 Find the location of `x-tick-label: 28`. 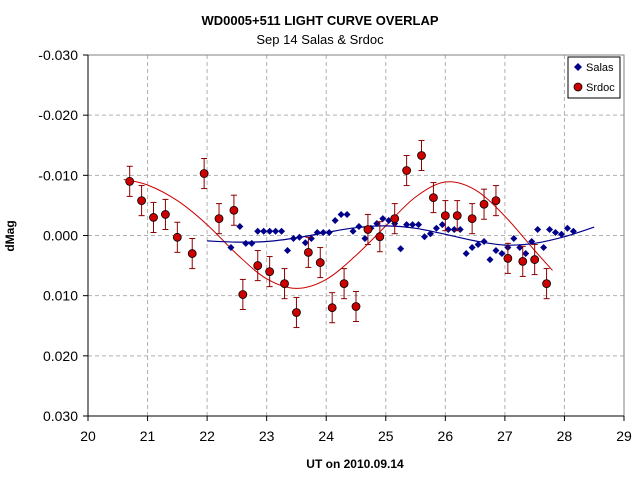

x-tick-label: 28 is located at coordinates (565, 436).